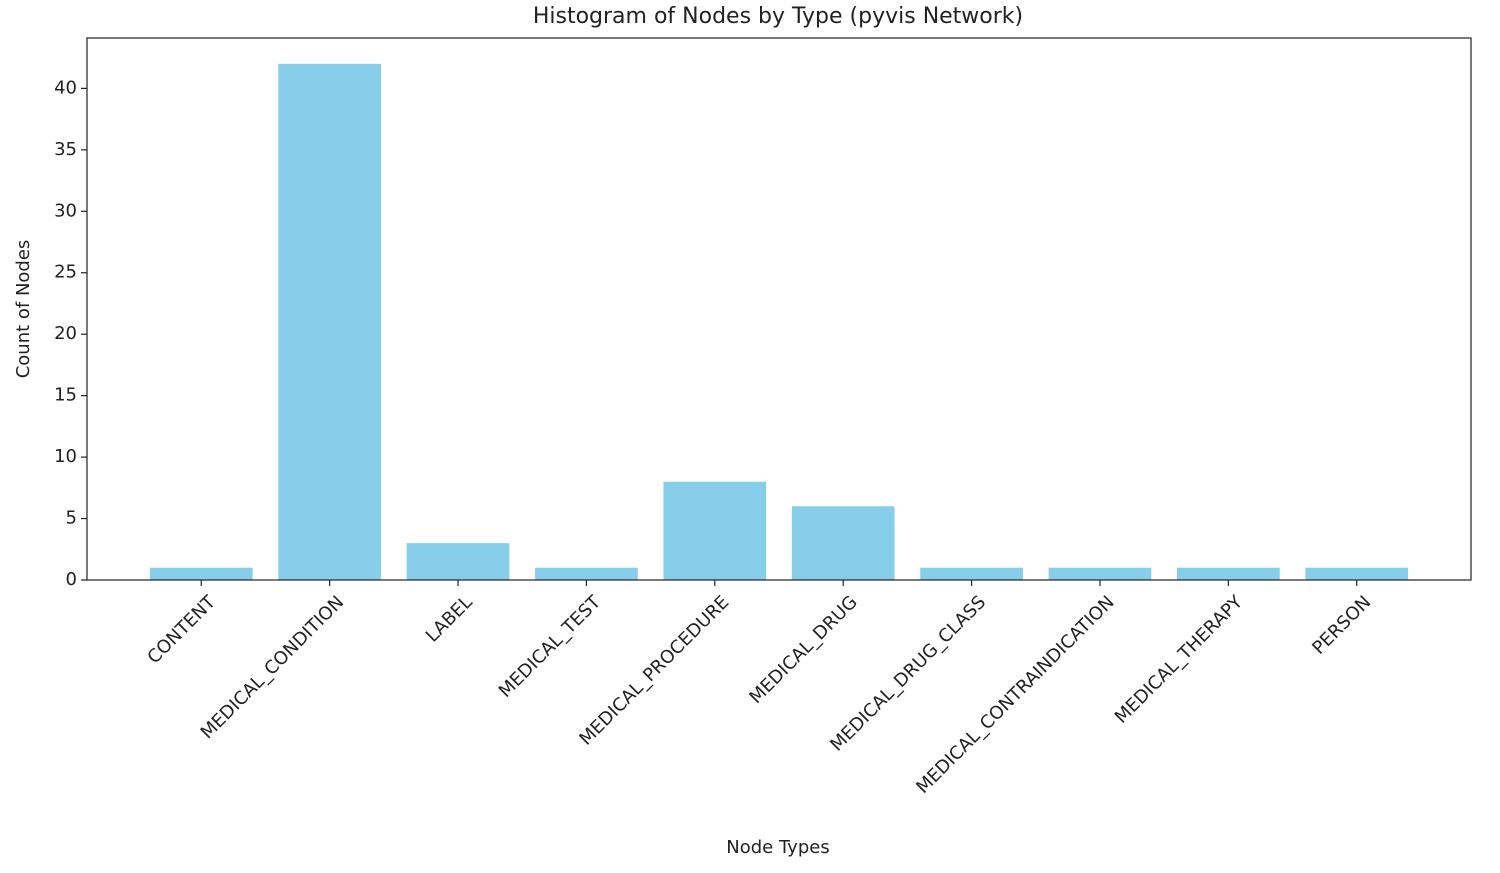 The width and height of the screenshot is (1500, 873). Describe the element at coordinates (550, 646) in the screenshot. I see `x-tick-label: MEDICAL_TEST` at that location.